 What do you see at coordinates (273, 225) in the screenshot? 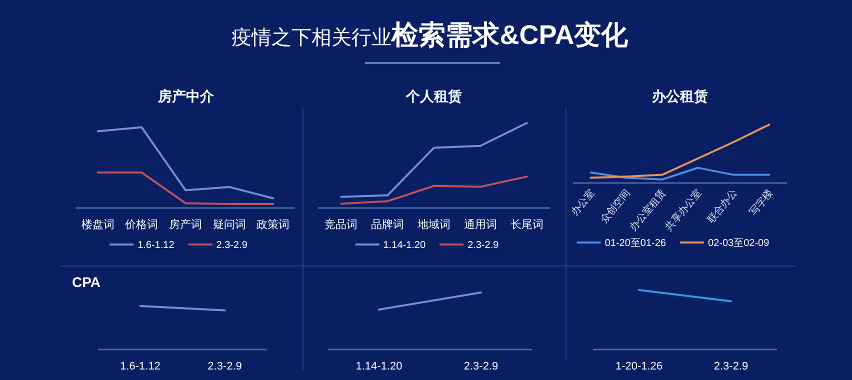
I see `x-tick-label: 政策词` at bounding box center [273, 225].